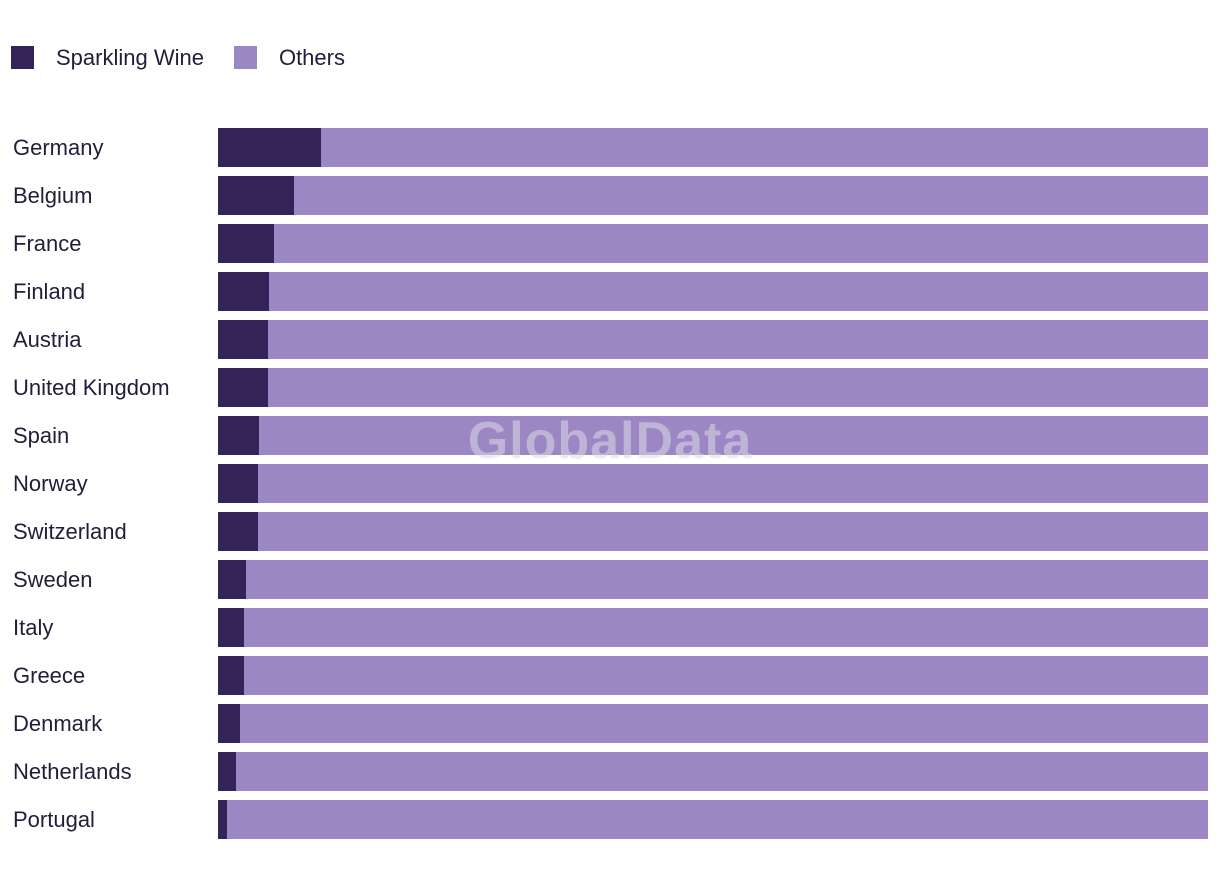  I want to click on legend-label-others: Others, so click(311, 57).